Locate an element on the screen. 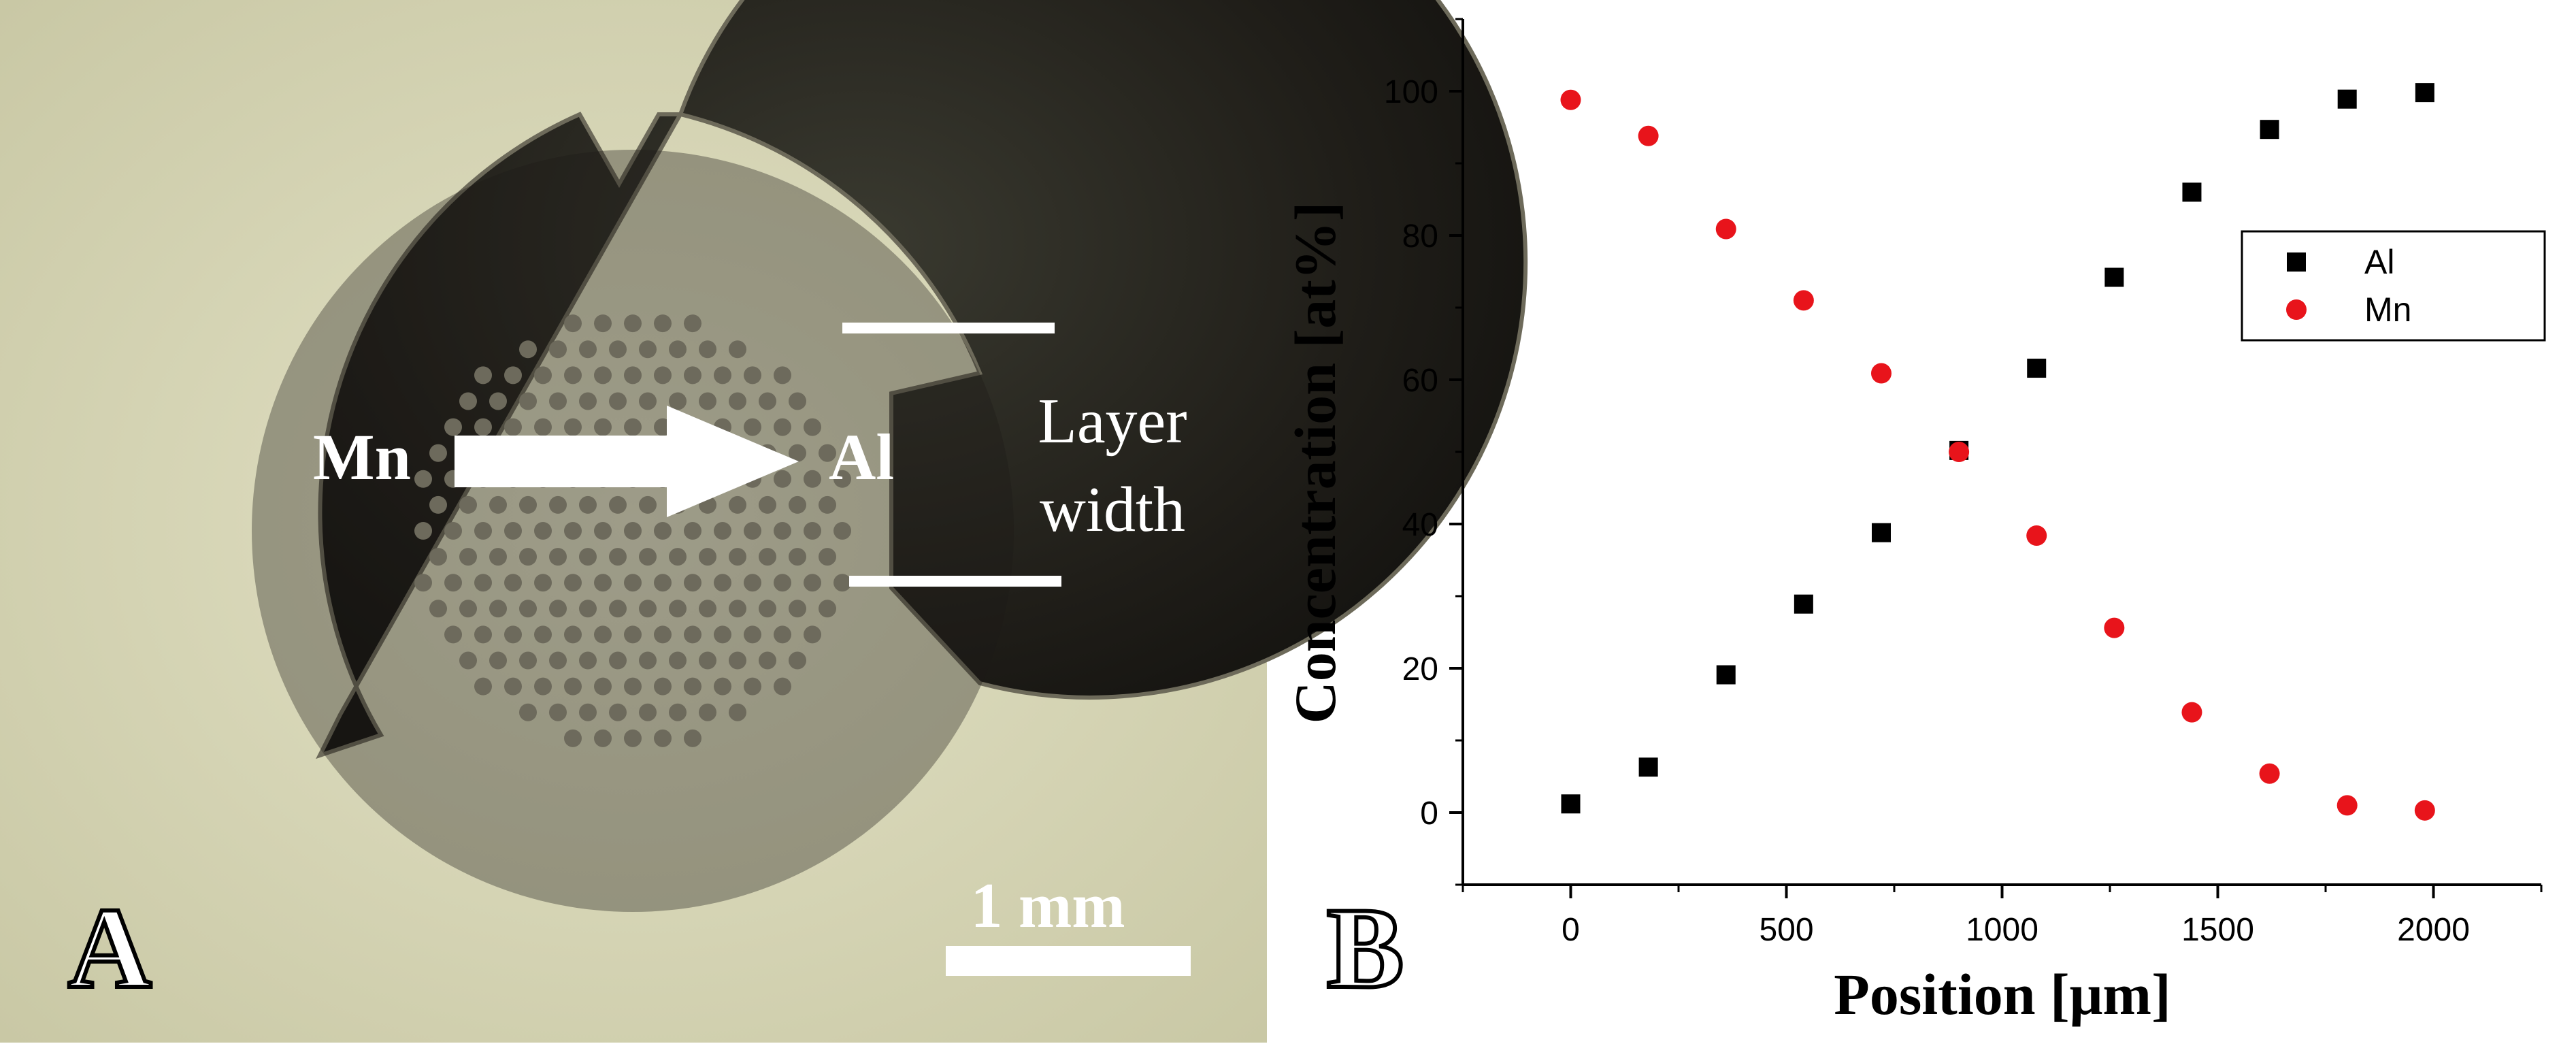 This screenshot has width=2576, height=1046. y-tick-label: 100 is located at coordinates (1411, 92).